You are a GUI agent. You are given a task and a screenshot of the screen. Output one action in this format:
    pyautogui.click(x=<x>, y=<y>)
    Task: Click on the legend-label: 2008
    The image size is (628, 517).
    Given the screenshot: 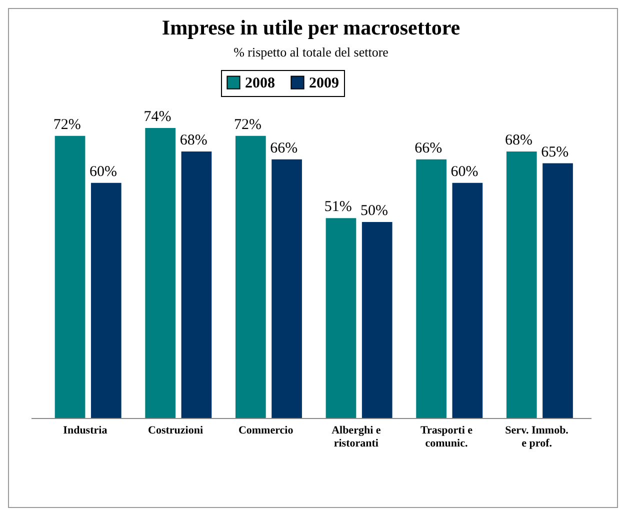 What is the action you would take?
    pyautogui.click(x=260, y=84)
    